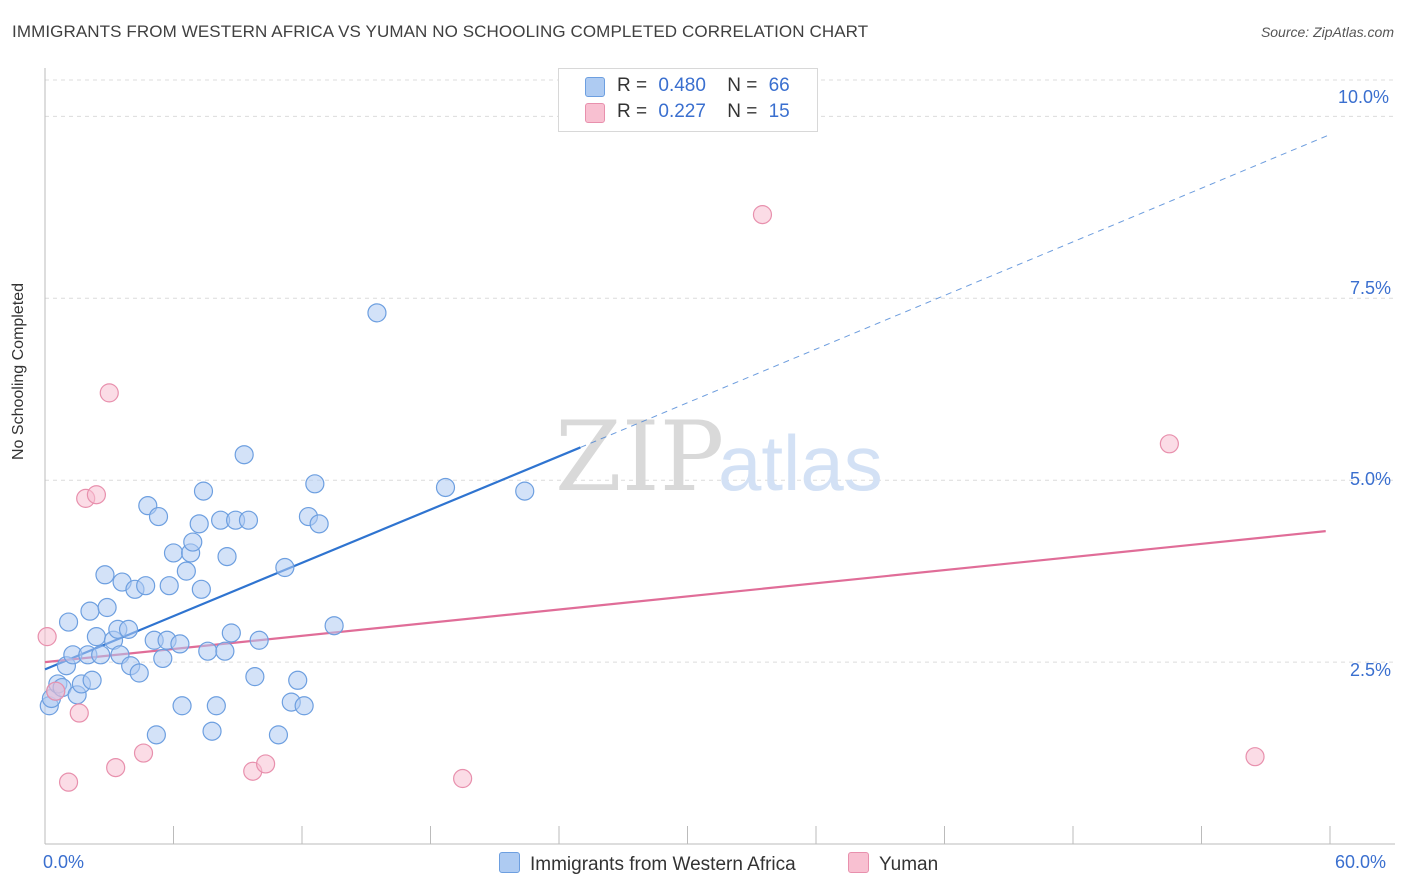 The width and height of the screenshot is (1406, 892). Describe the element at coordinates (685, 597) in the screenshot. I see `trend-line-yuman` at that location.